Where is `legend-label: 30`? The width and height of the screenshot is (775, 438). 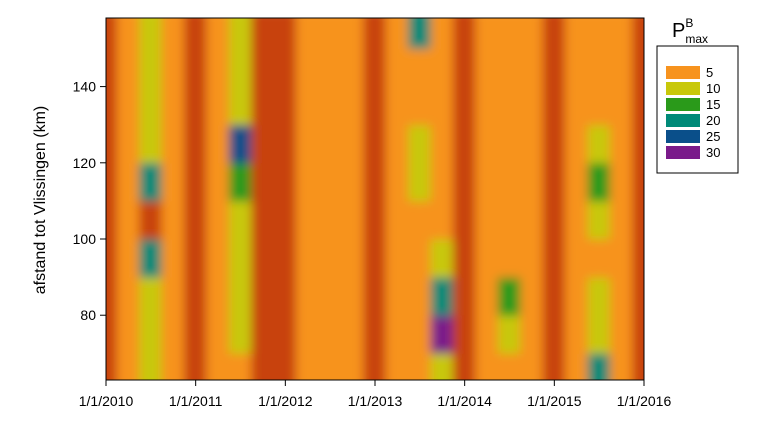
legend-label: 30 is located at coordinates (713, 152).